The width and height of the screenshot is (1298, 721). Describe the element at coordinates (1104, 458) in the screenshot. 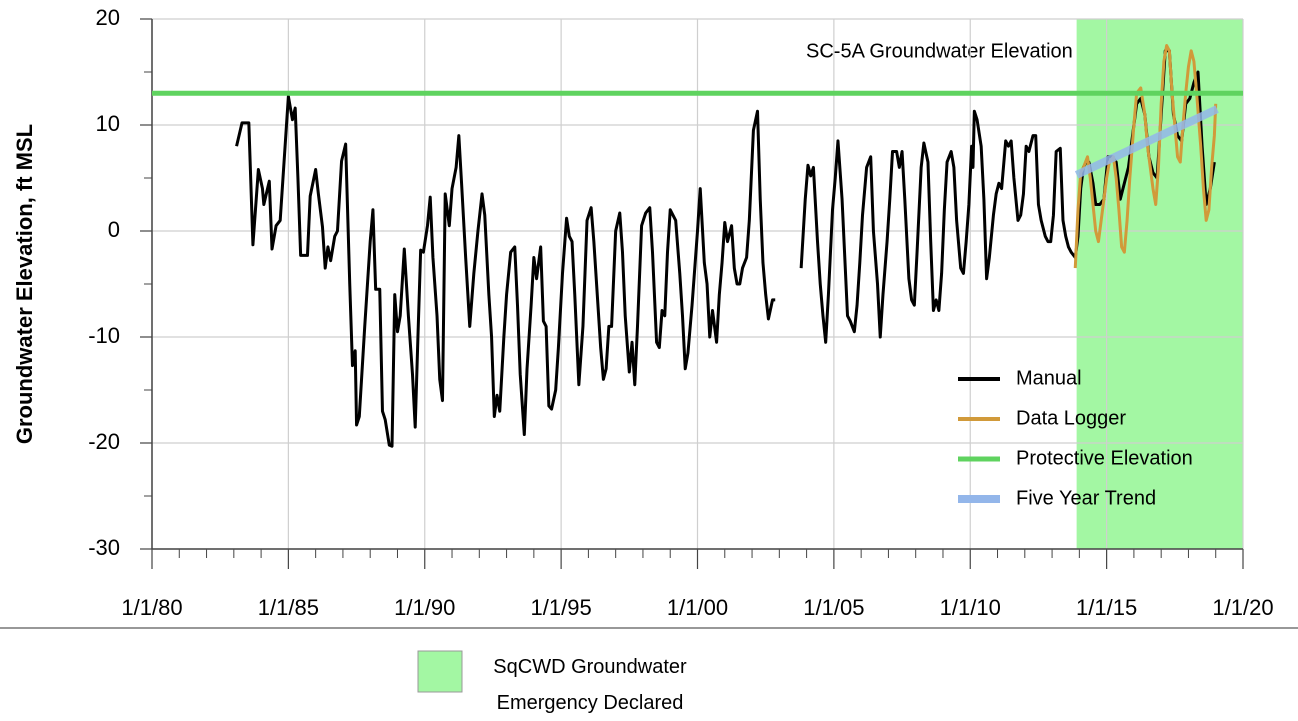

I see `legend-label: Protective Elevation` at that location.